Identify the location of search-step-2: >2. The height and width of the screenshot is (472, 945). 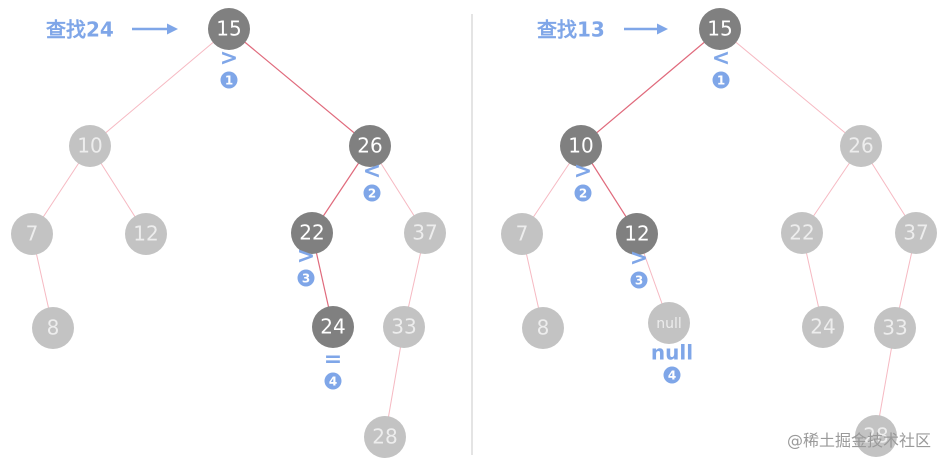
(583, 180).